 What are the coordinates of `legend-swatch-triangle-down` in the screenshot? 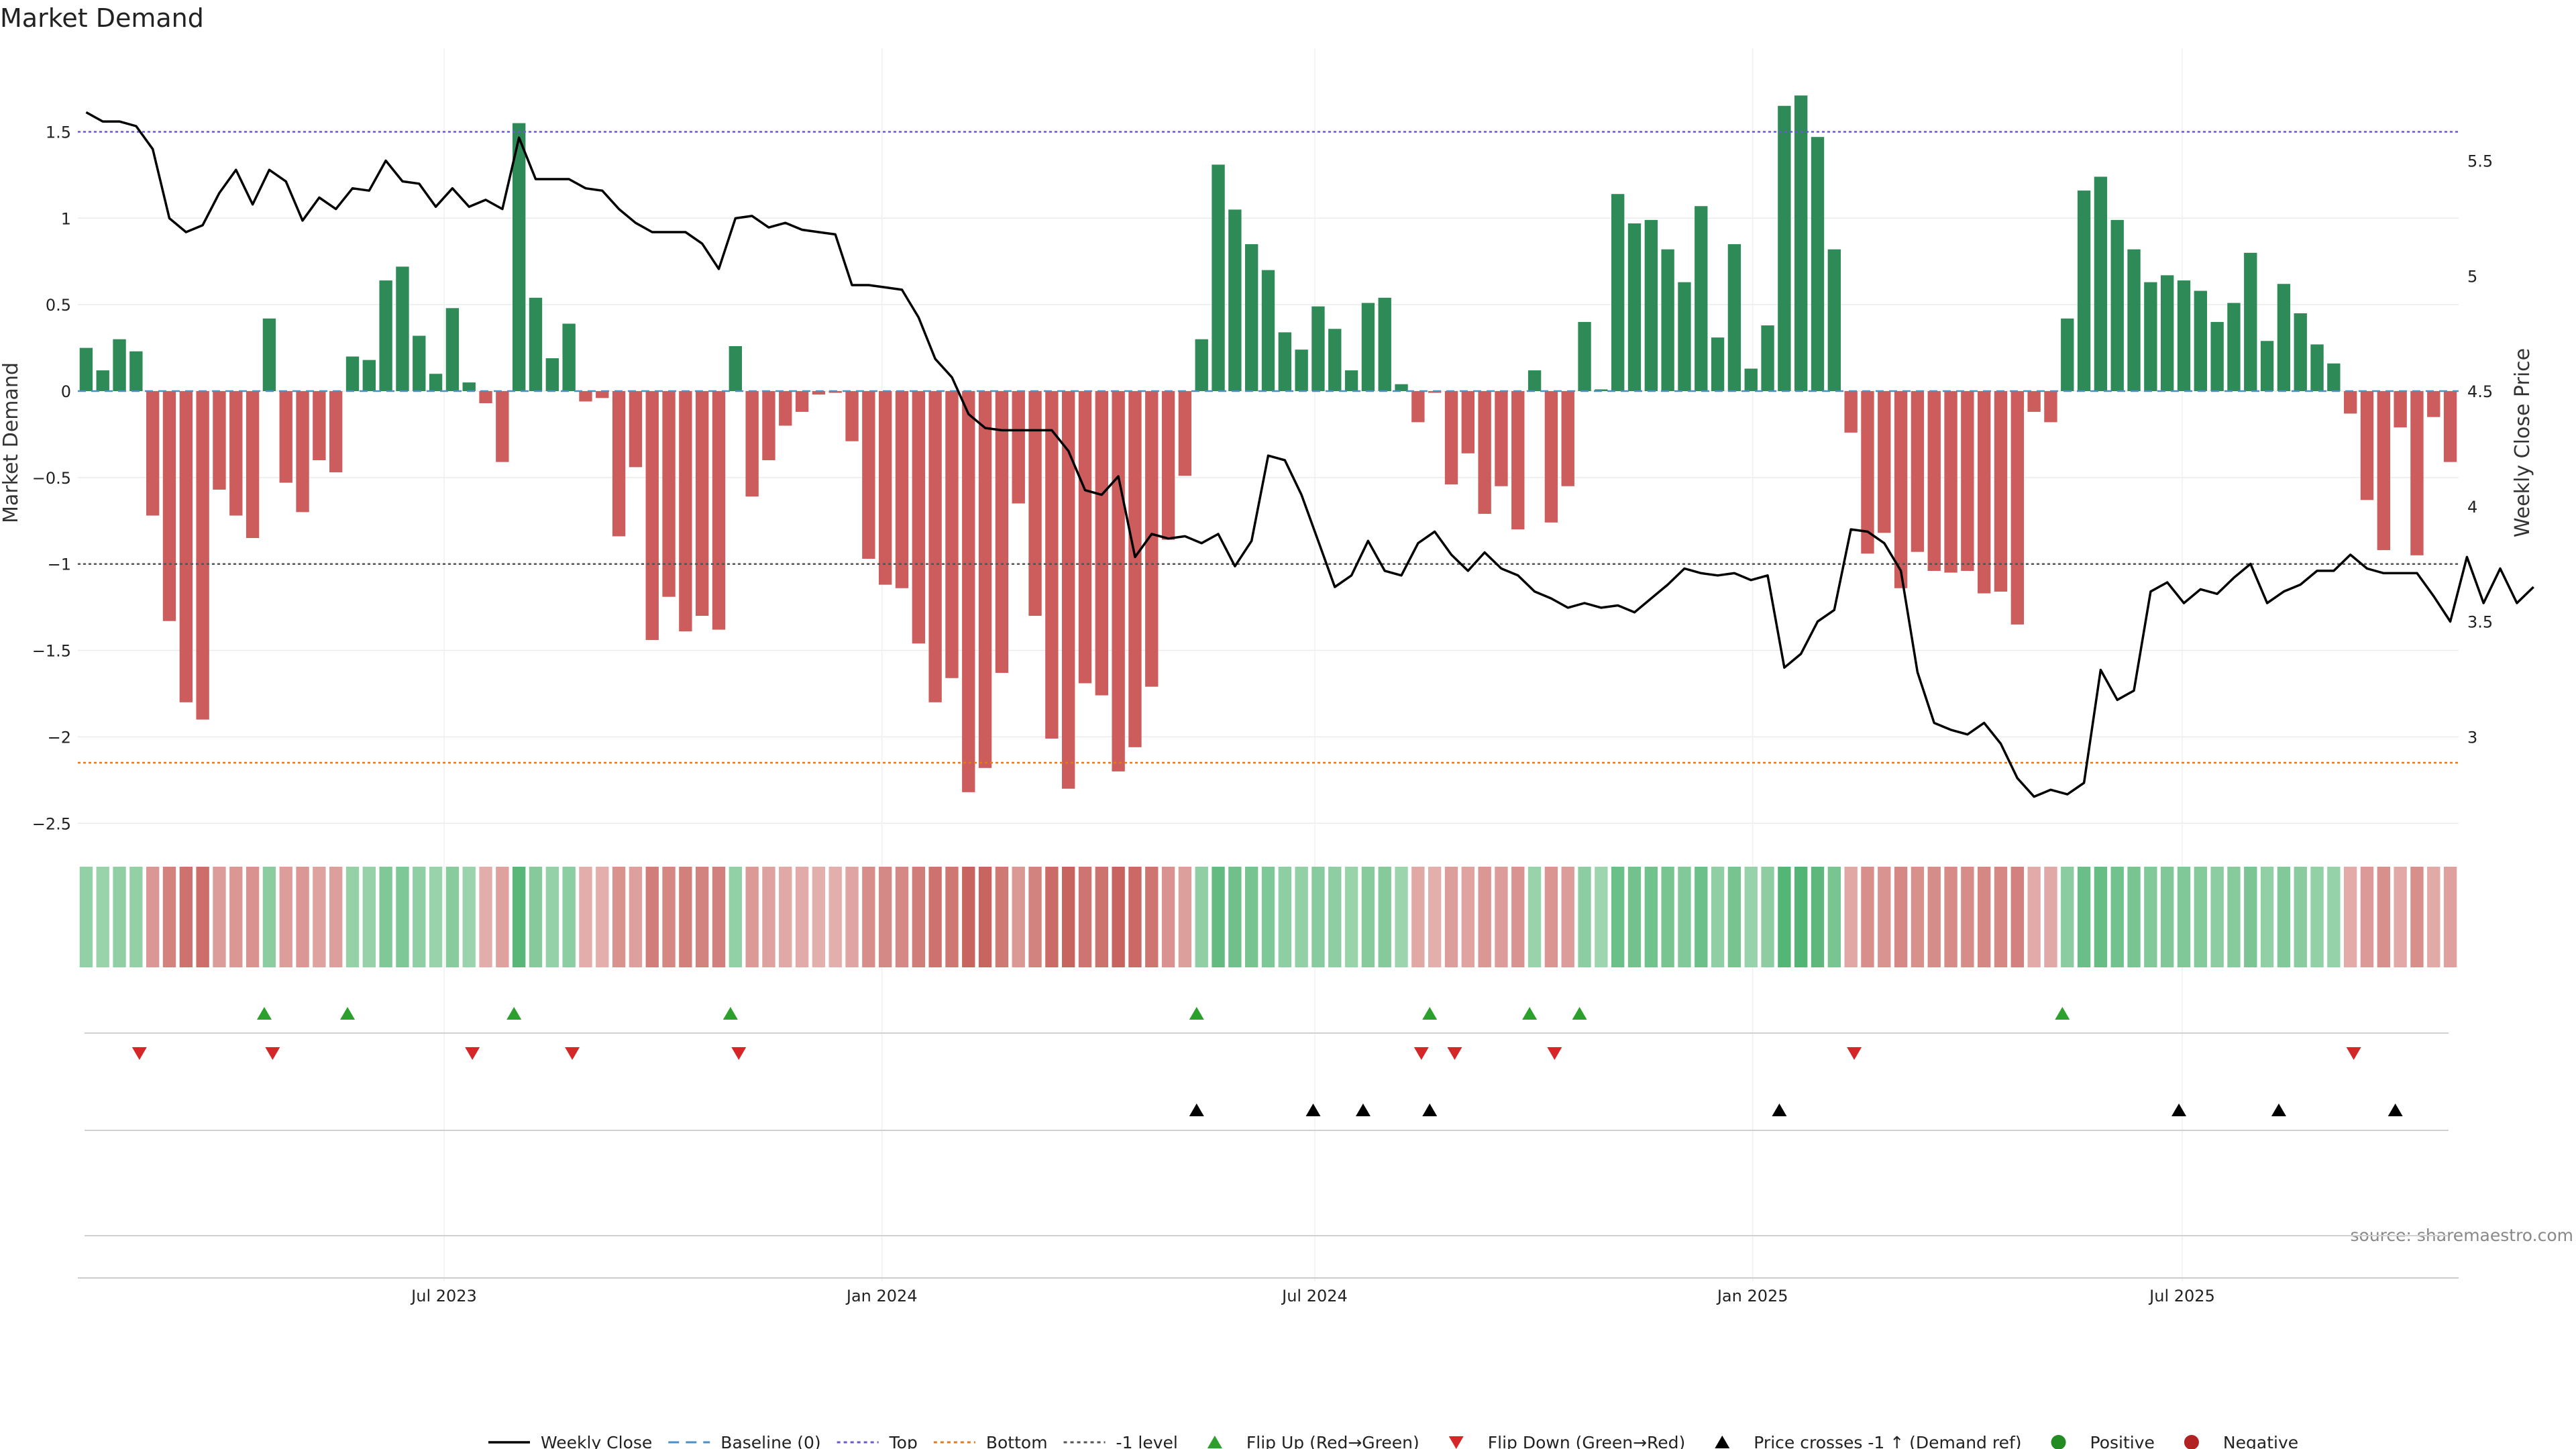 It's located at (1456, 1442).